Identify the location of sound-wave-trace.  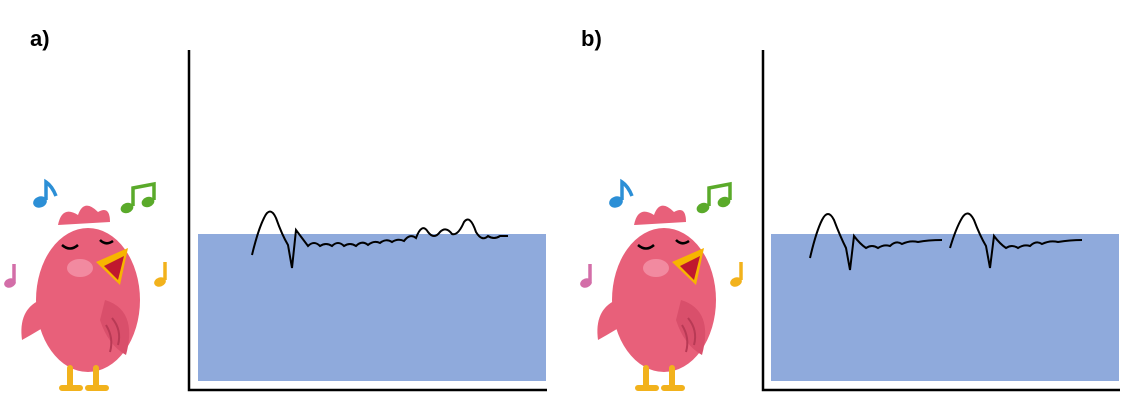
(379, 239).